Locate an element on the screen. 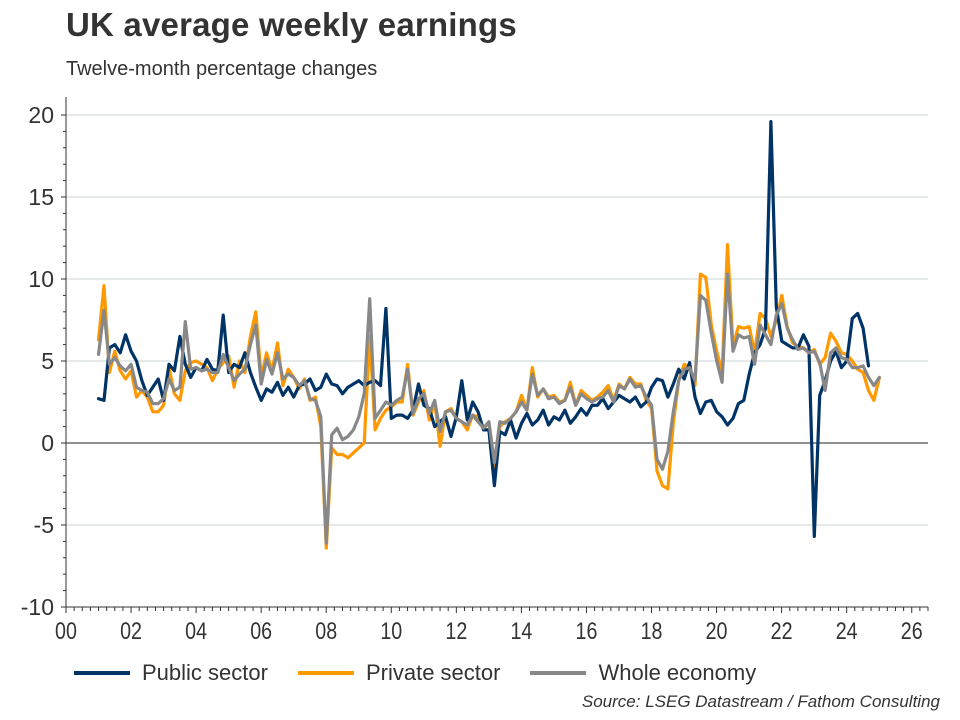 This screenshot has height=720, width=960. legend-swatch-private-sector is located at coordinates (325, 673).